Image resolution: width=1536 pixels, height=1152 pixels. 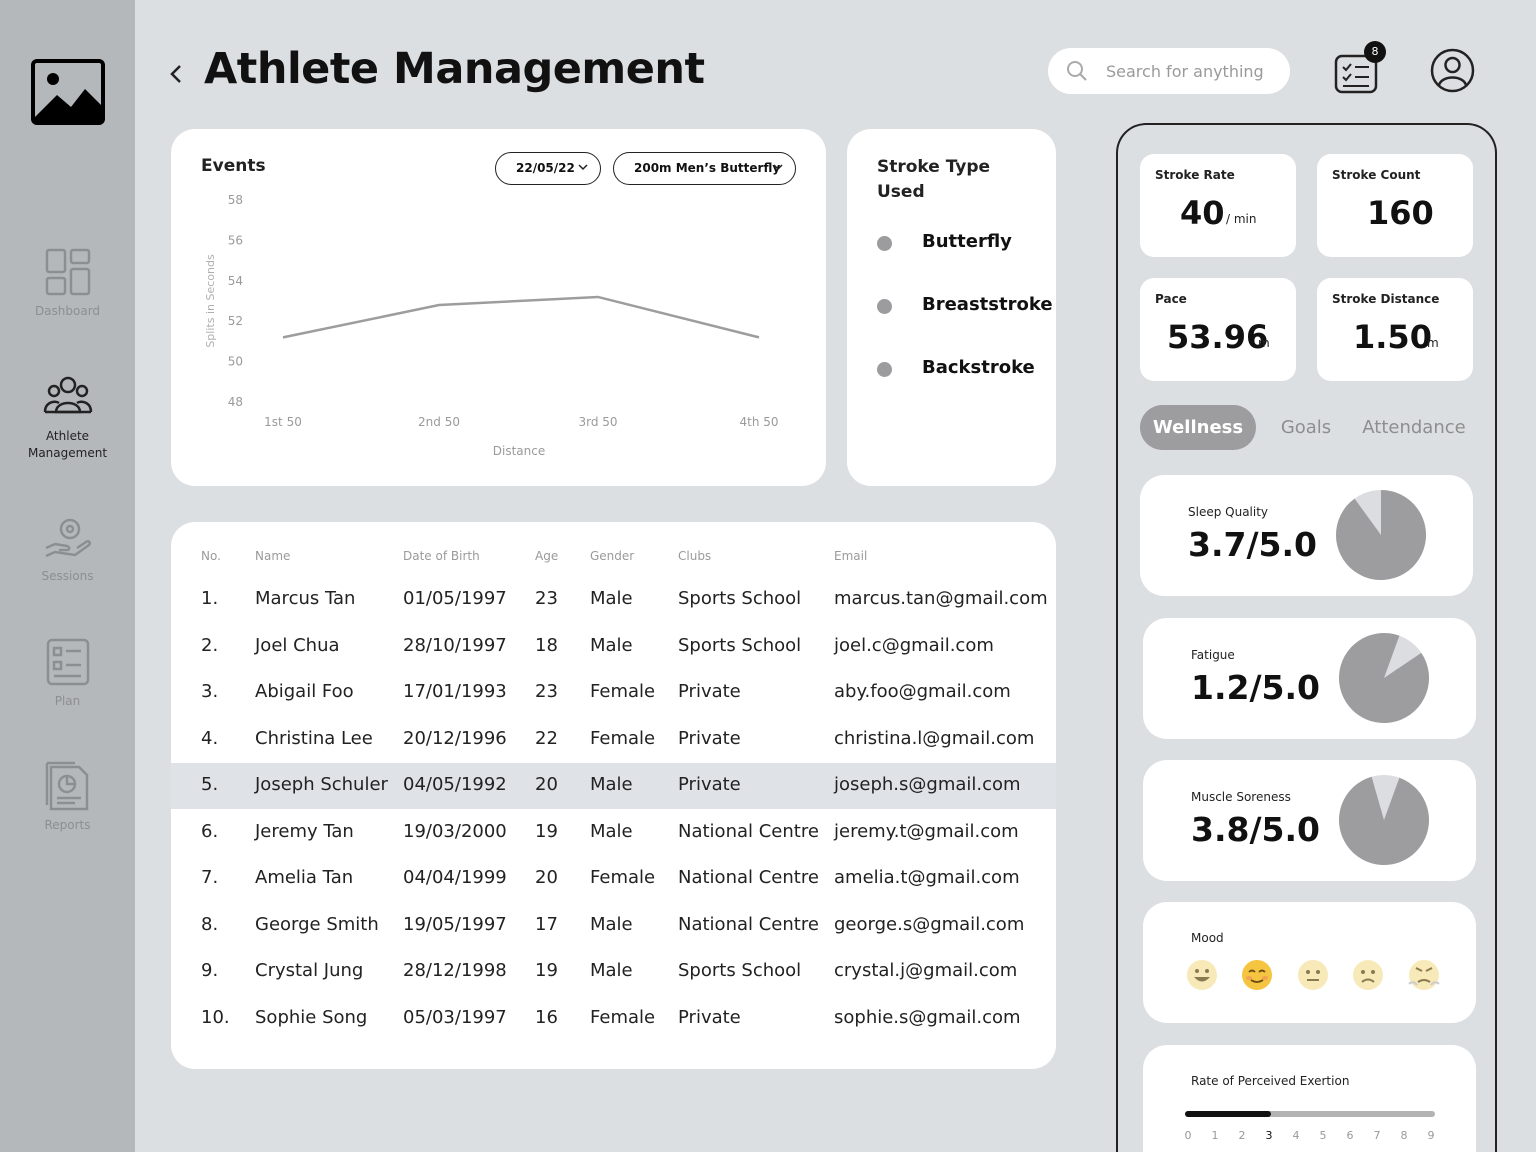 What do you see at coordinates (927, 877) in the screenshot?
I see `cell-email: amelia.t@gmail.com` at bounding box center [927, 877].